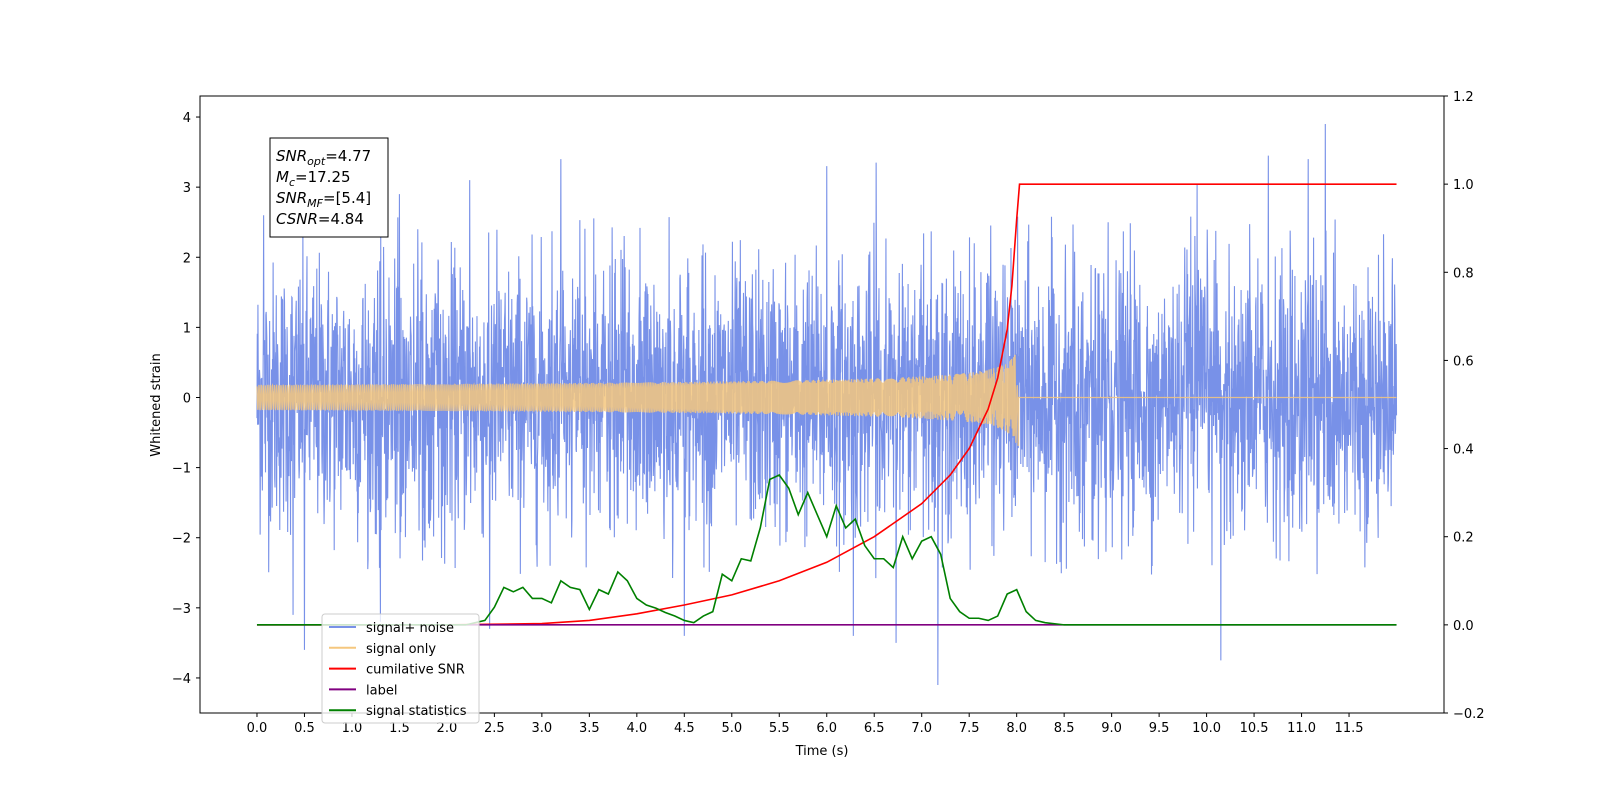  What do you see at coordinates (921, 728) in the screenshot?
I see `x-tick-label: 7.0` at bounding box center [921, 728].